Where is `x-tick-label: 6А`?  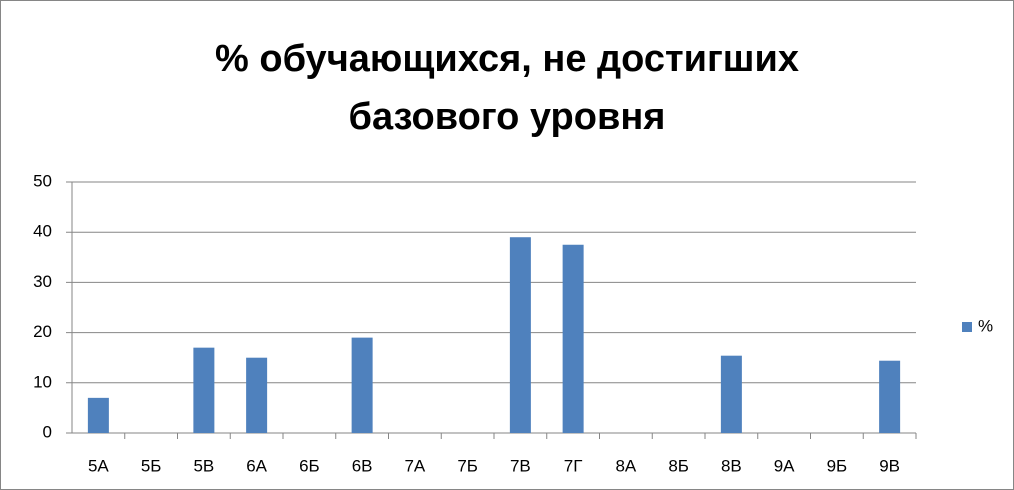
x-tick-label: 6А is located at coordinates (256, 465).